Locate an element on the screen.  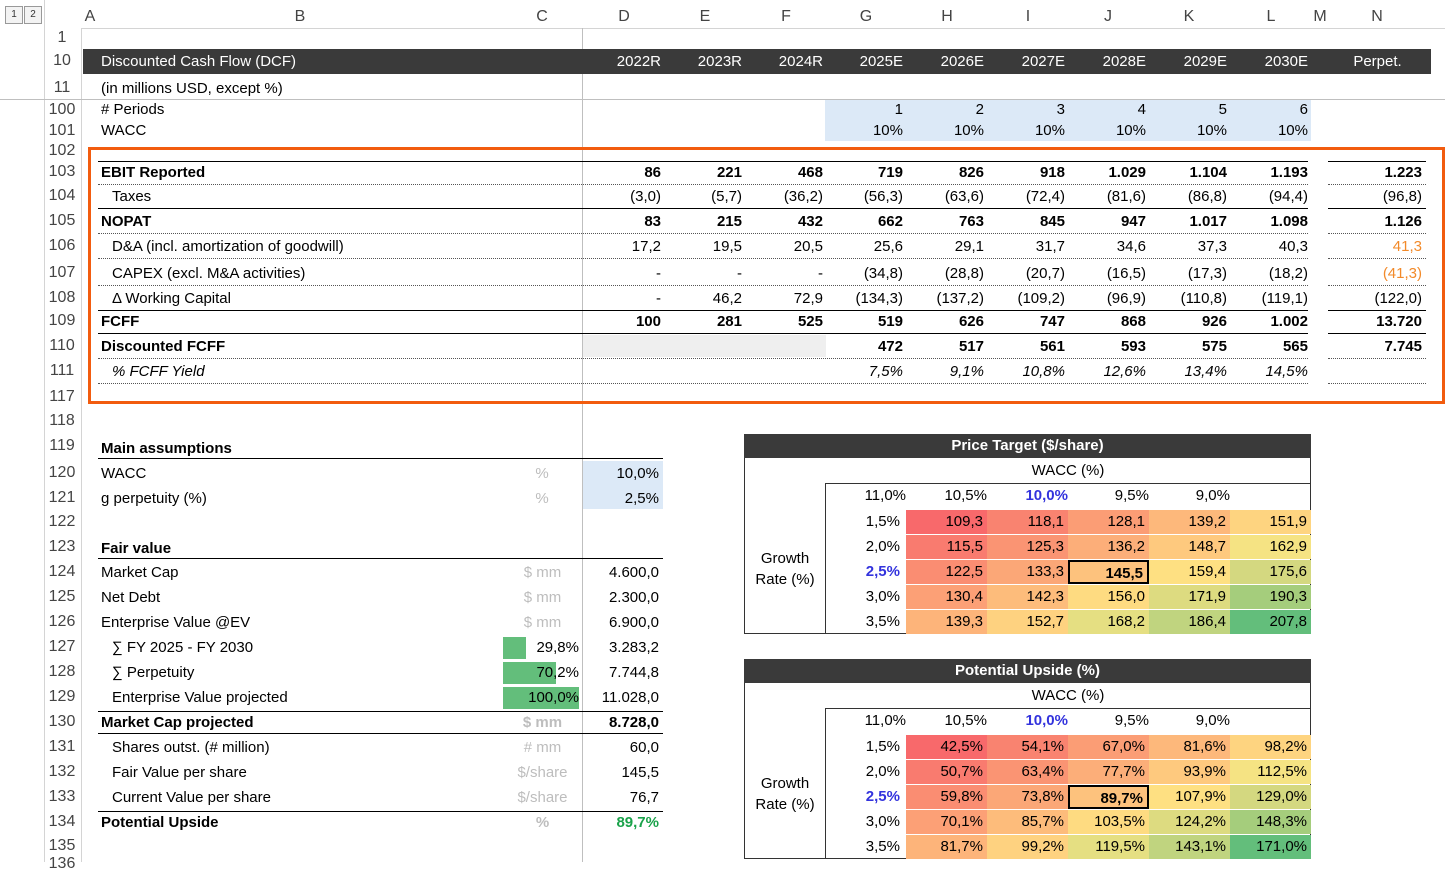
column-header-c: C is located at coordinates (542, 16).